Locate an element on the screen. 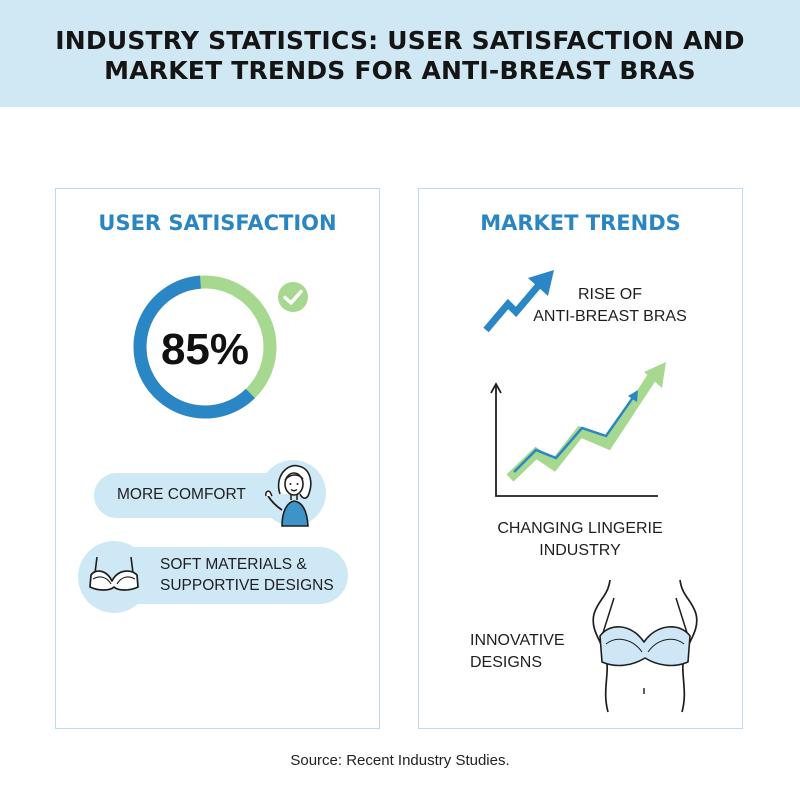 This screenshot has width=800, height=800. rising-arrow-icon is located at coordinates (518, 301).